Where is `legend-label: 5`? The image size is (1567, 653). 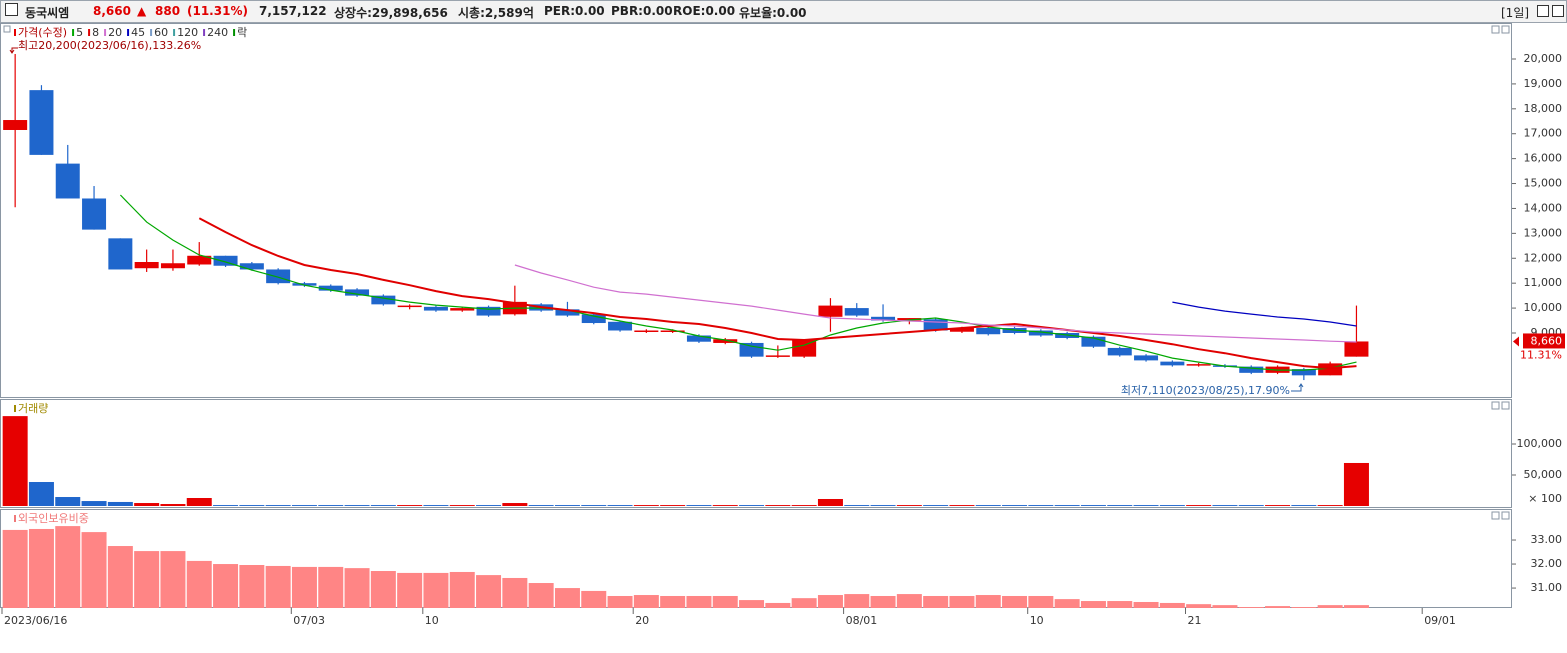 legend-label: 5 is located at coordinates (79, 32).